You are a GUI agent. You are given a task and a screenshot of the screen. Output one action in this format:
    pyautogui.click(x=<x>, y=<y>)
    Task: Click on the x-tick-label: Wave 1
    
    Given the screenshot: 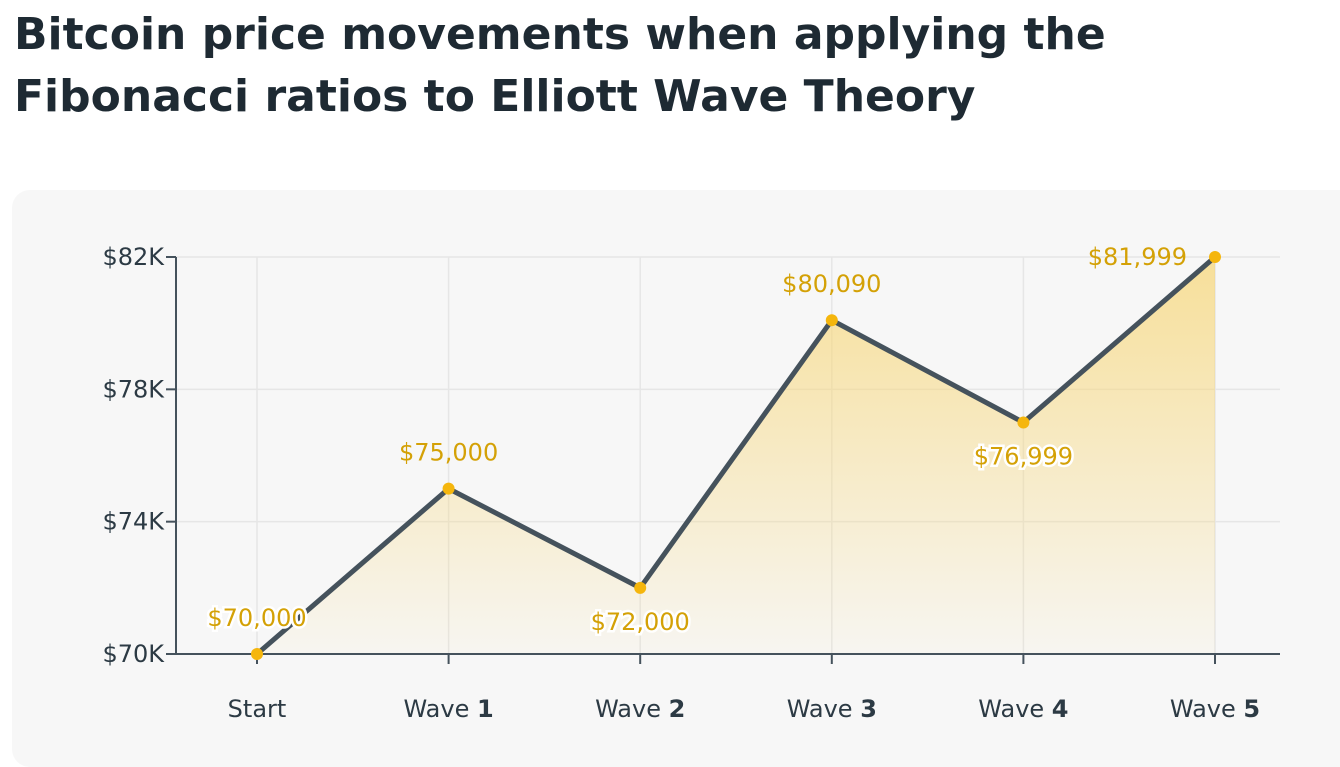 What is the action you would take?
    pyautogui.click(x=448, y=709)
    